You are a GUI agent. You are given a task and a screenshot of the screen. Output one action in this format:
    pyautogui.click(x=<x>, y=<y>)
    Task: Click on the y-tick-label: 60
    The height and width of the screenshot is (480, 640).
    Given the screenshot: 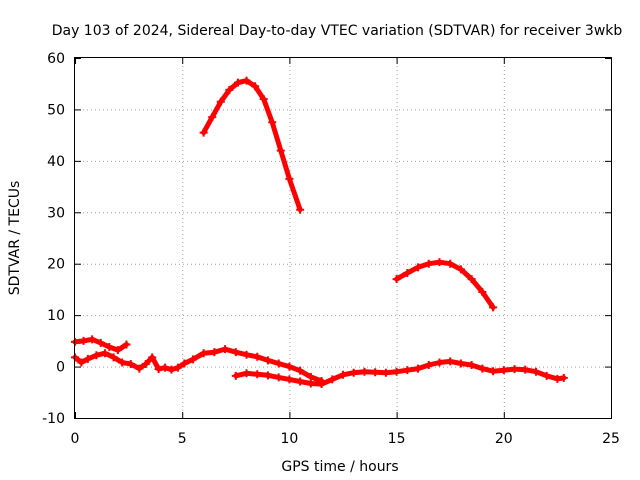 What is the action you would take?
    pyautogui.click(x=56, y=59)
    